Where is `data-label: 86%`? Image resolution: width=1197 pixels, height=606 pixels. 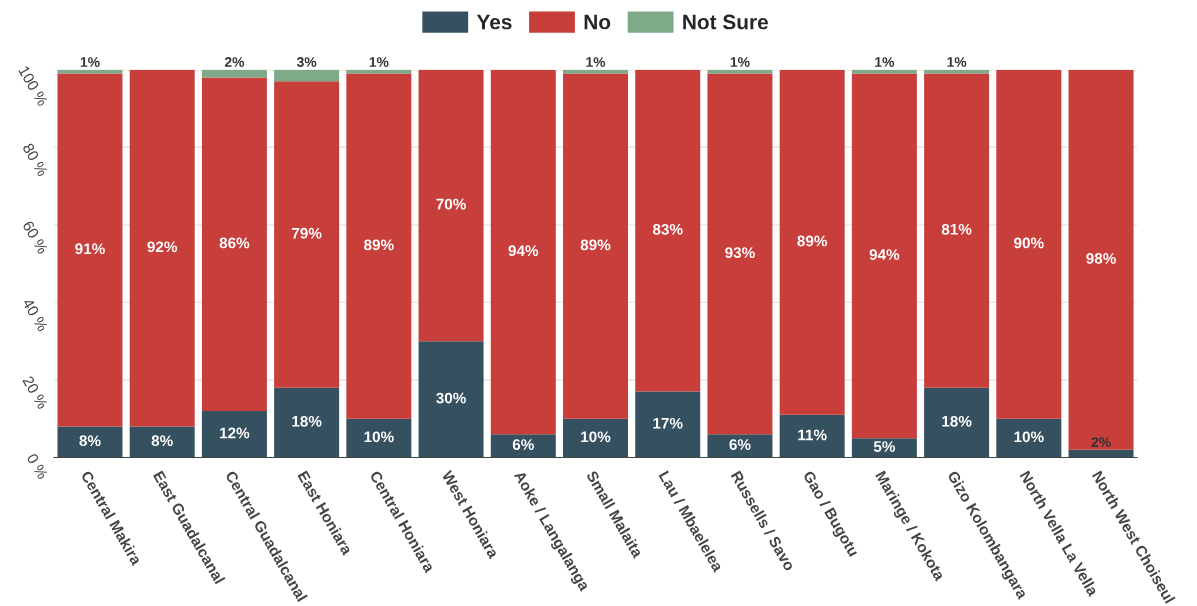
data-label: 86% is located at coordinates (234, 243).